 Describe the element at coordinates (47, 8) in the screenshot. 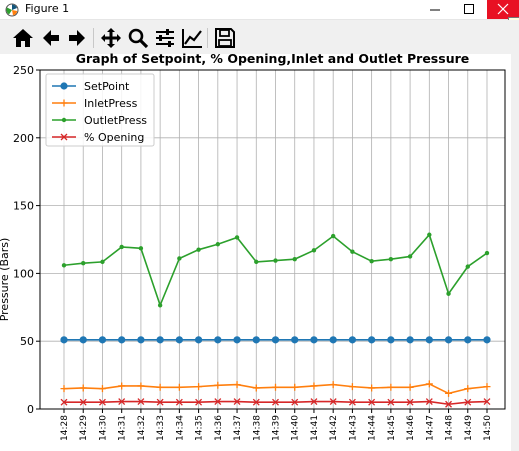

I see `window-title: Figure 1` at that location.